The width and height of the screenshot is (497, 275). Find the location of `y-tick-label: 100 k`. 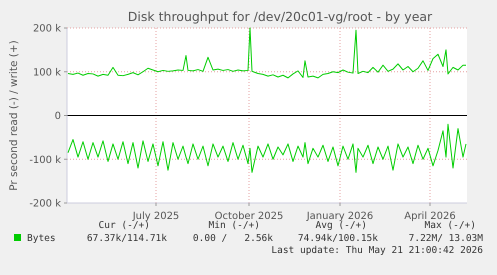

y-tick-label: 100 k is located at coordinates (47, 72).